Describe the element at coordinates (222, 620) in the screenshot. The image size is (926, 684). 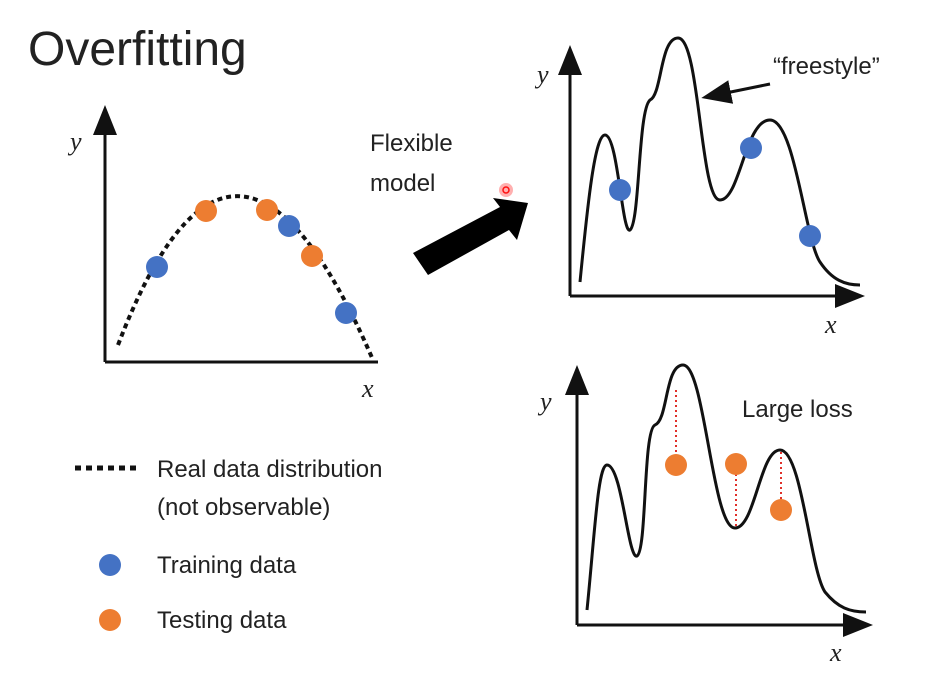
I see `legend-testing-label: Testing data` at that location.